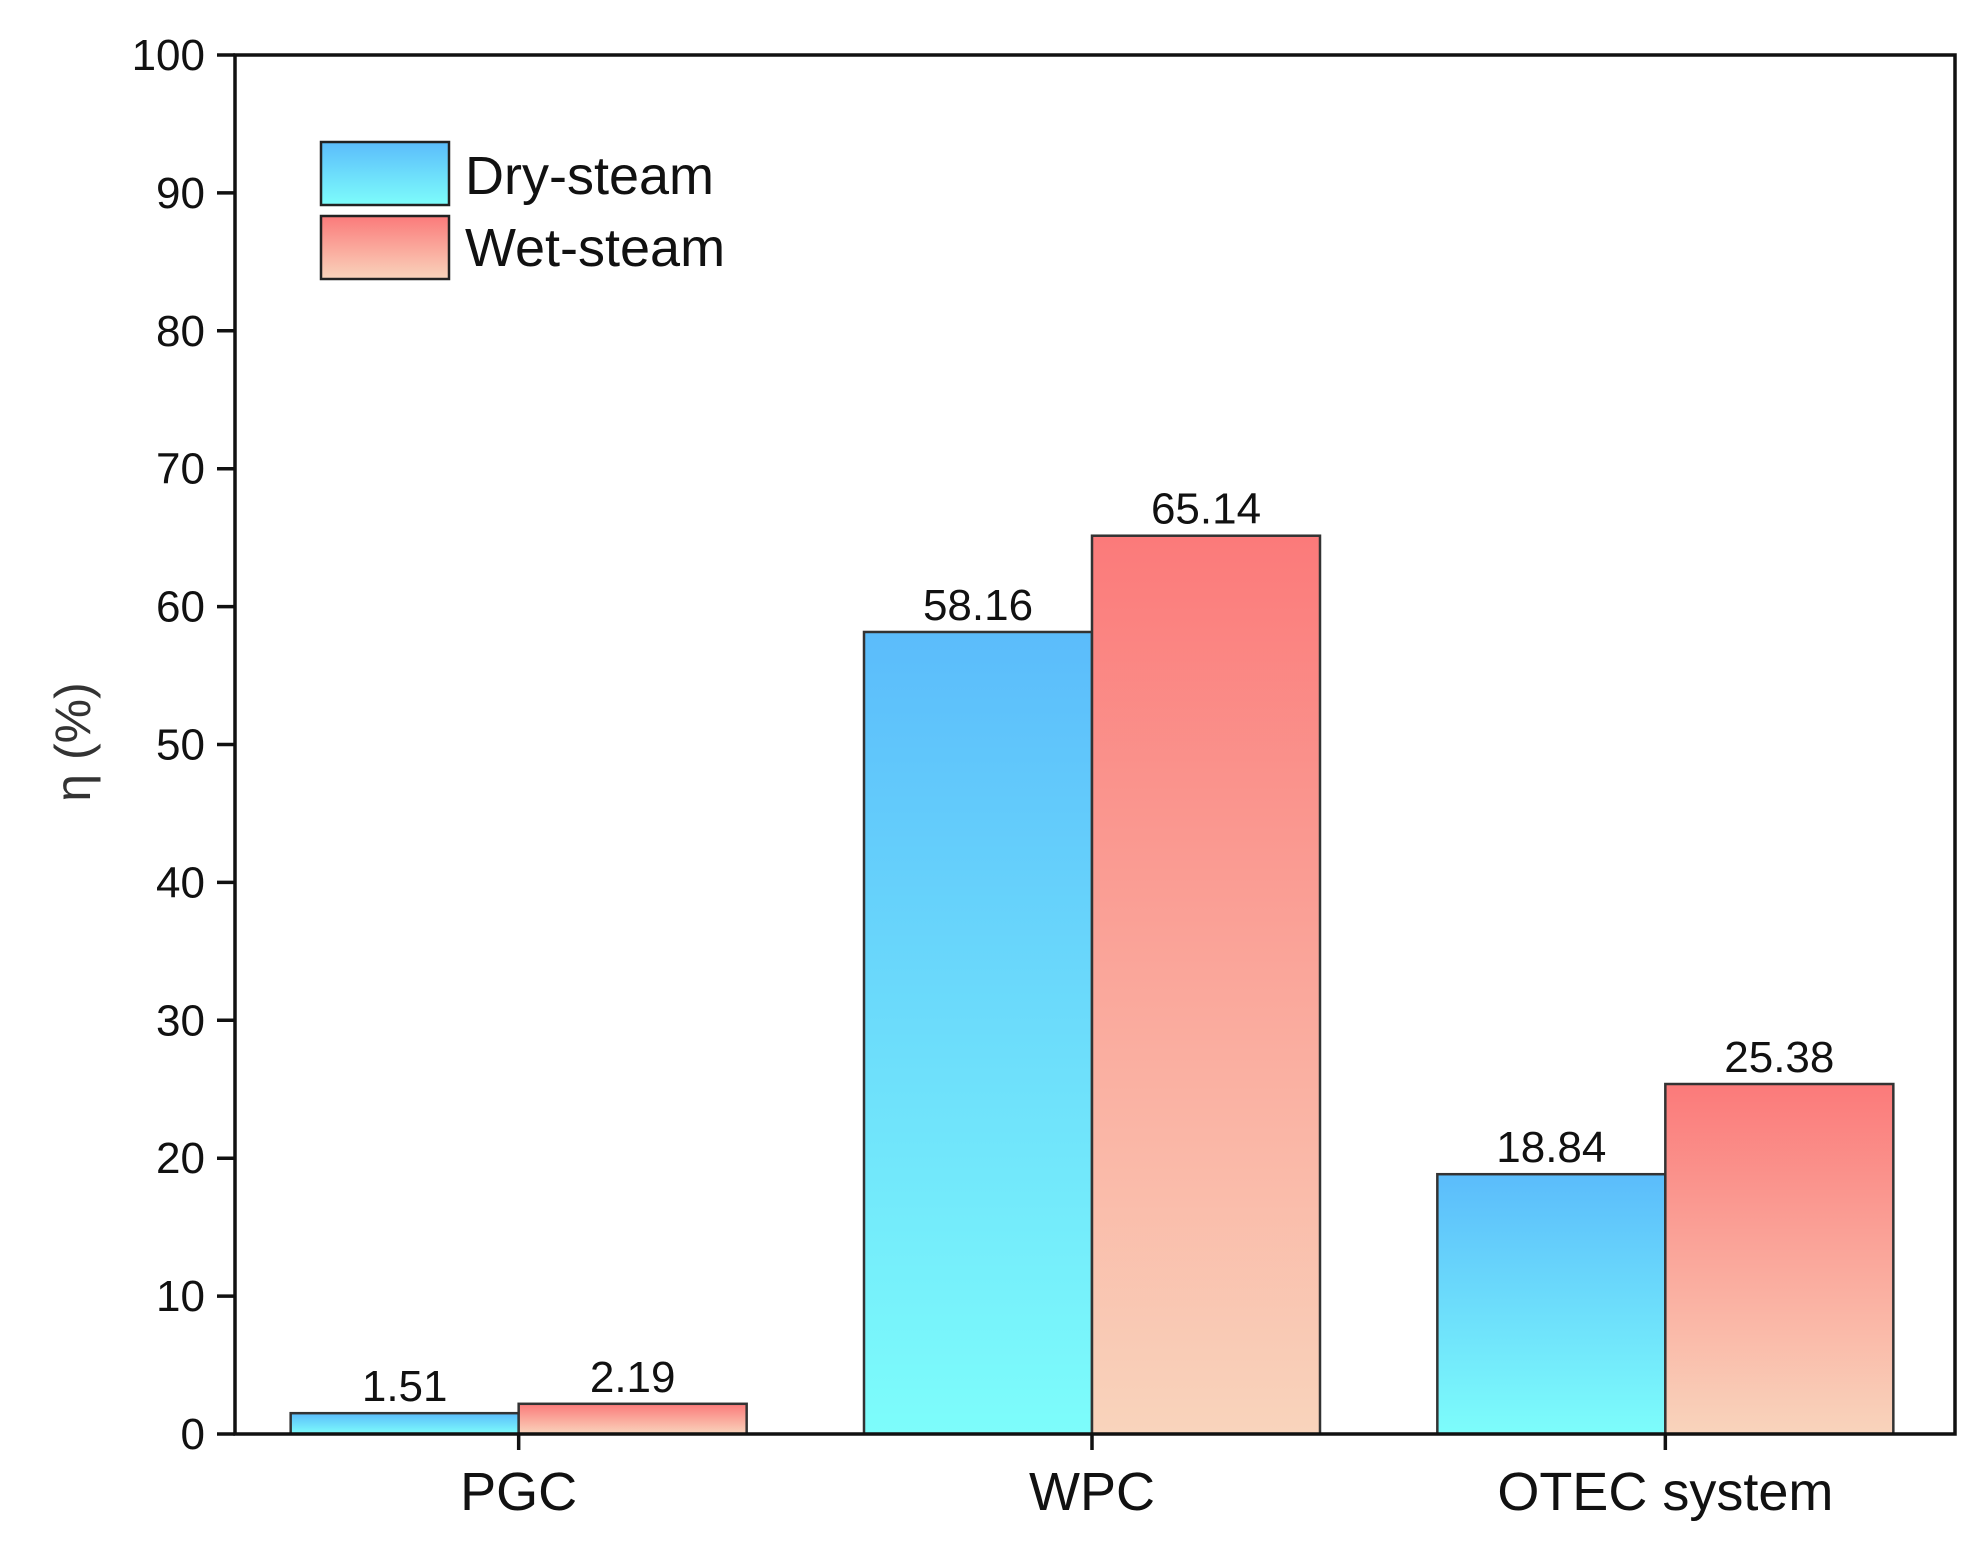 This screenshot has height=1548, width=1988. Describe the element at coordinates (405, 1386) in the screenshot. I see `value-label-dry-steam-0: 1.51` at that location.